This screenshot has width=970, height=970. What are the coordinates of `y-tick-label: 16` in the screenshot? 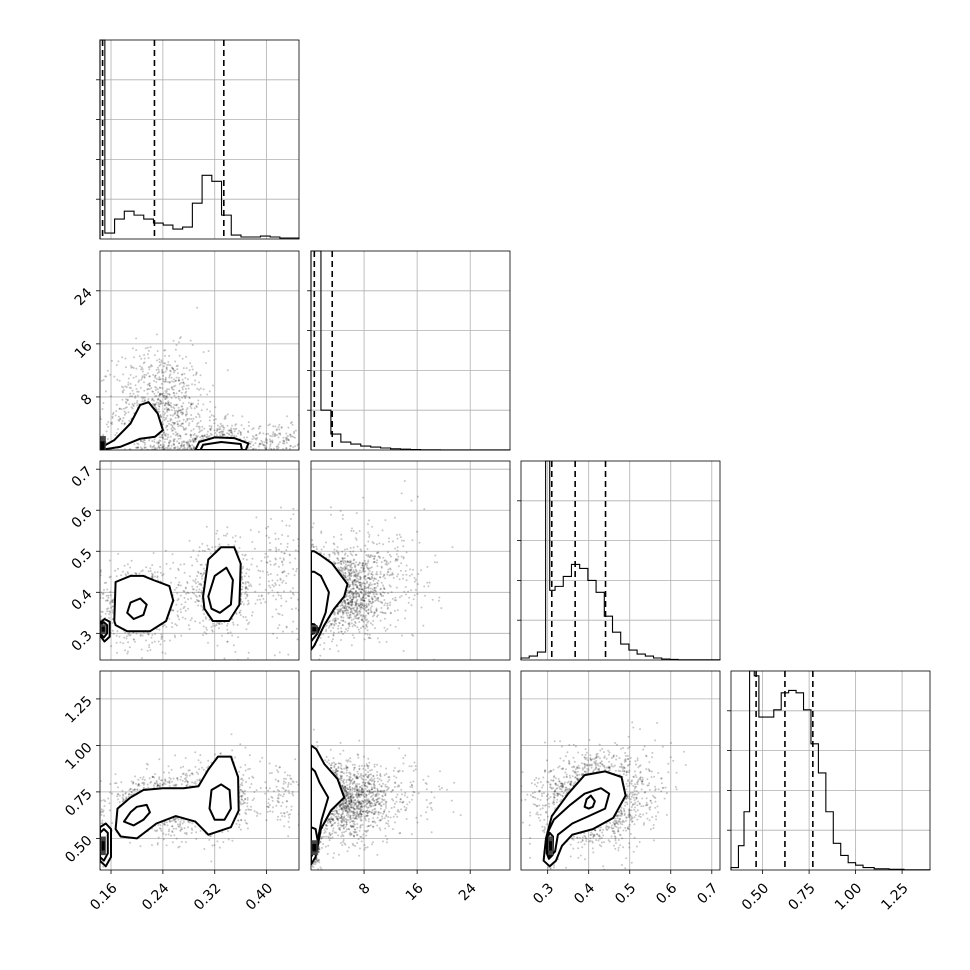 It's located at (84, 350).